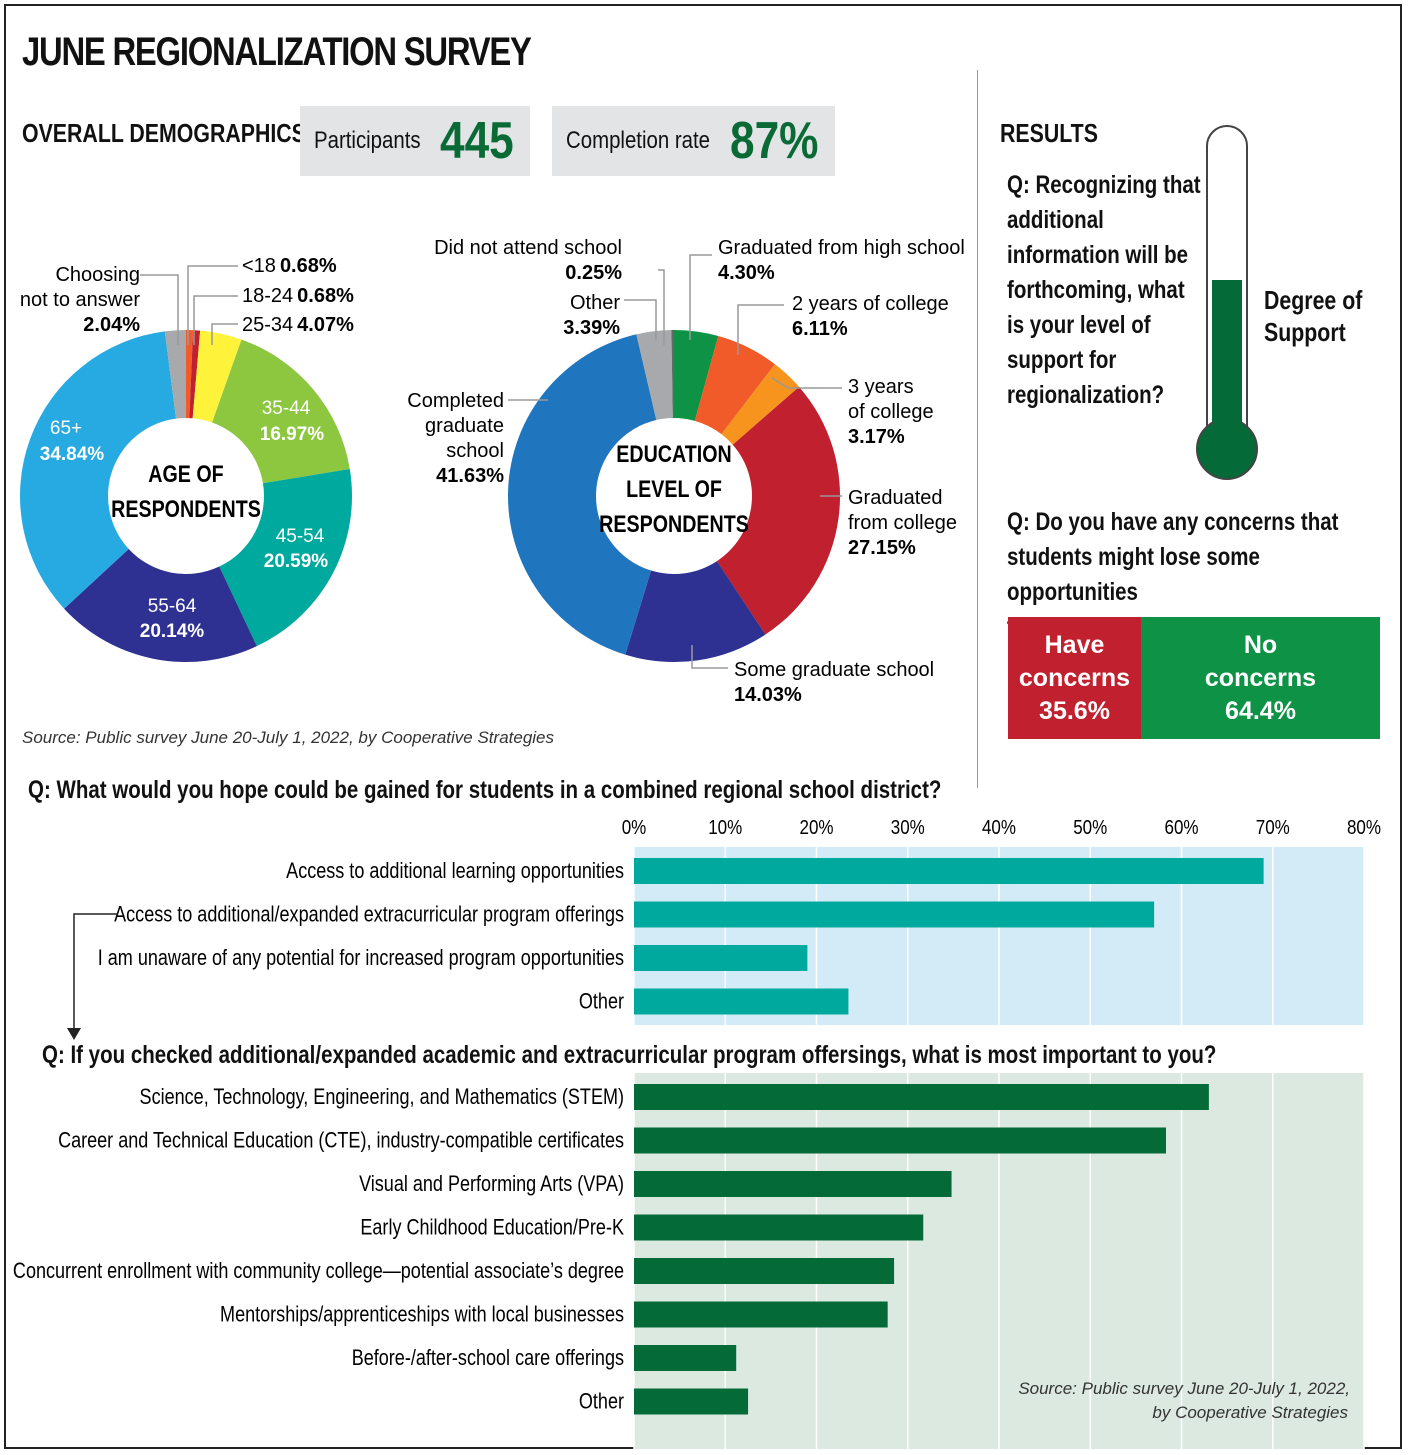 The width and height of the screenshot is (1408, 1455). What do you see at coordinates (72, 454) in the screenshot?
I see `age-value-65: 34.84%` at bounding box center [72, 454].